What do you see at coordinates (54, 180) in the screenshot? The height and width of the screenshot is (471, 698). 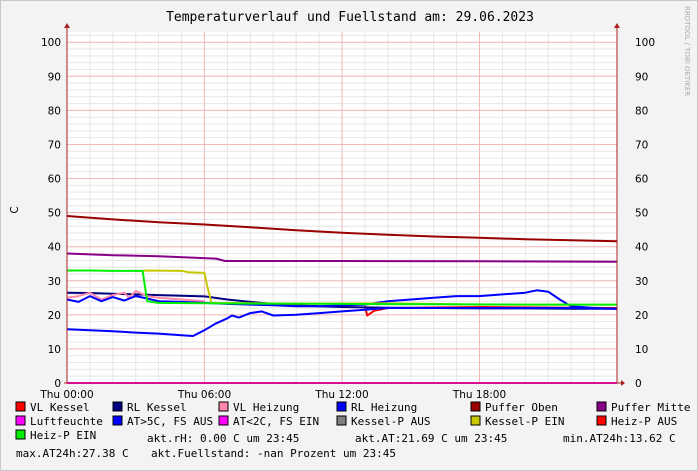 I see `y-tick-label-left: 60` at bounding box center [54, 180].